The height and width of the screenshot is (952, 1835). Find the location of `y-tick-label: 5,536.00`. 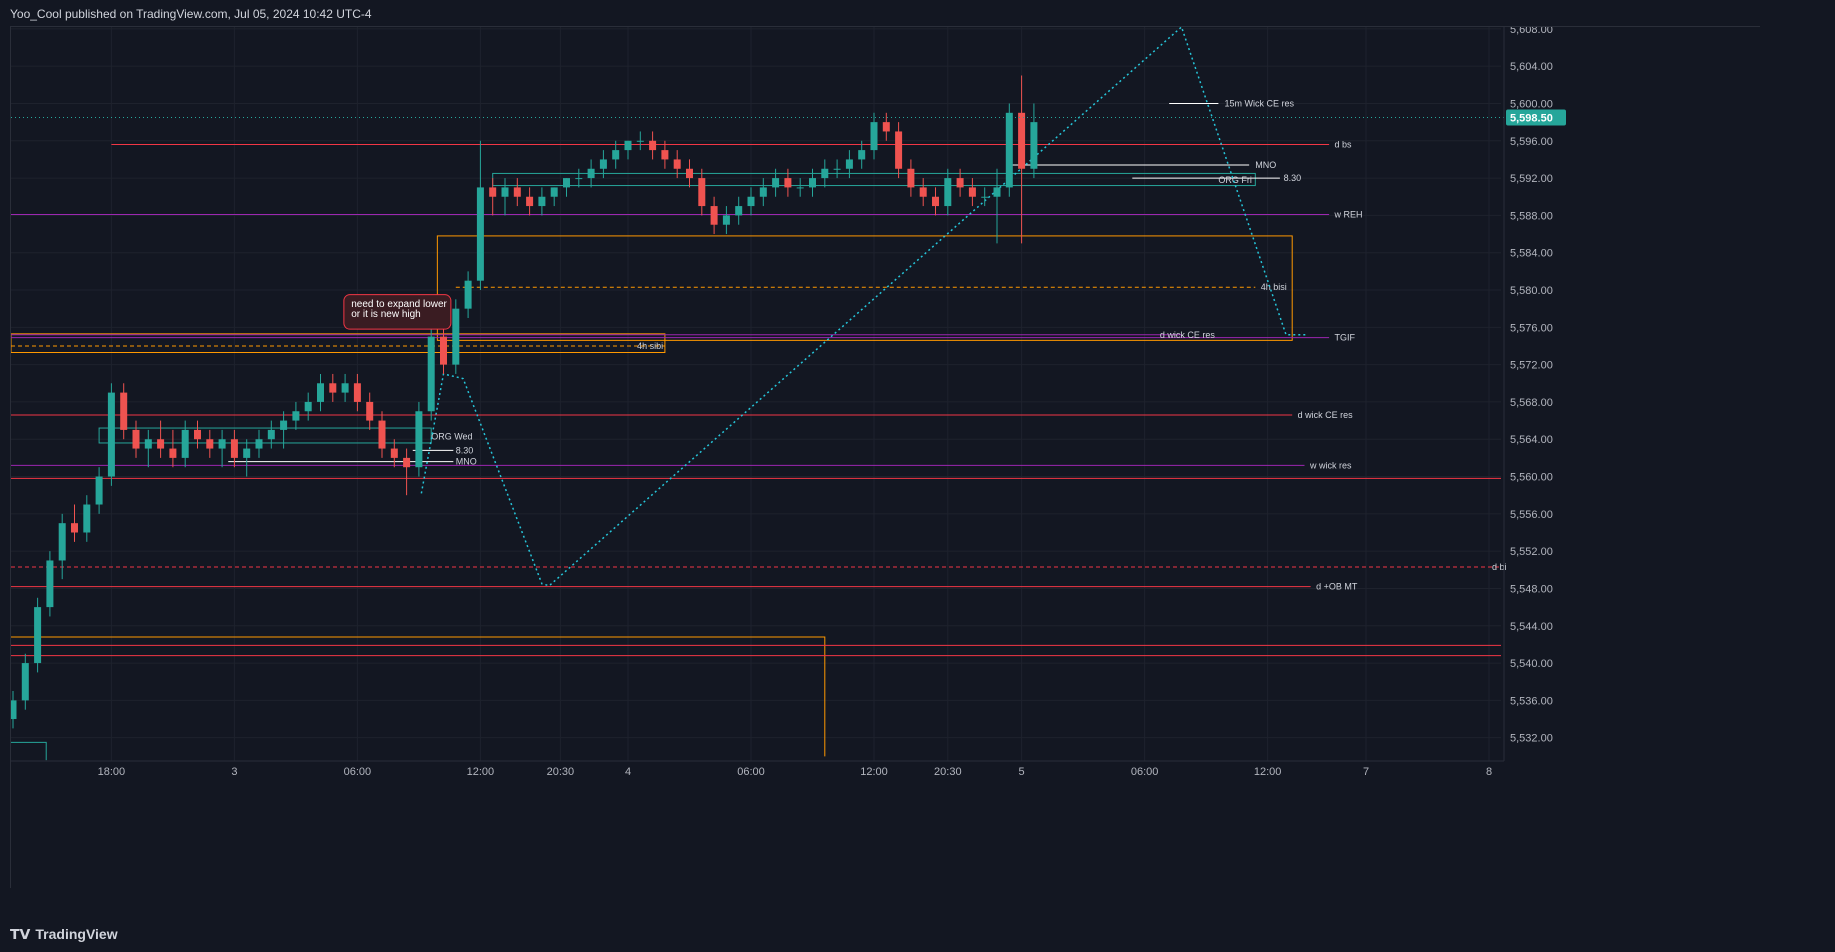

y-tick-label: 5,536.00 is located at coordinates (1531, 701).